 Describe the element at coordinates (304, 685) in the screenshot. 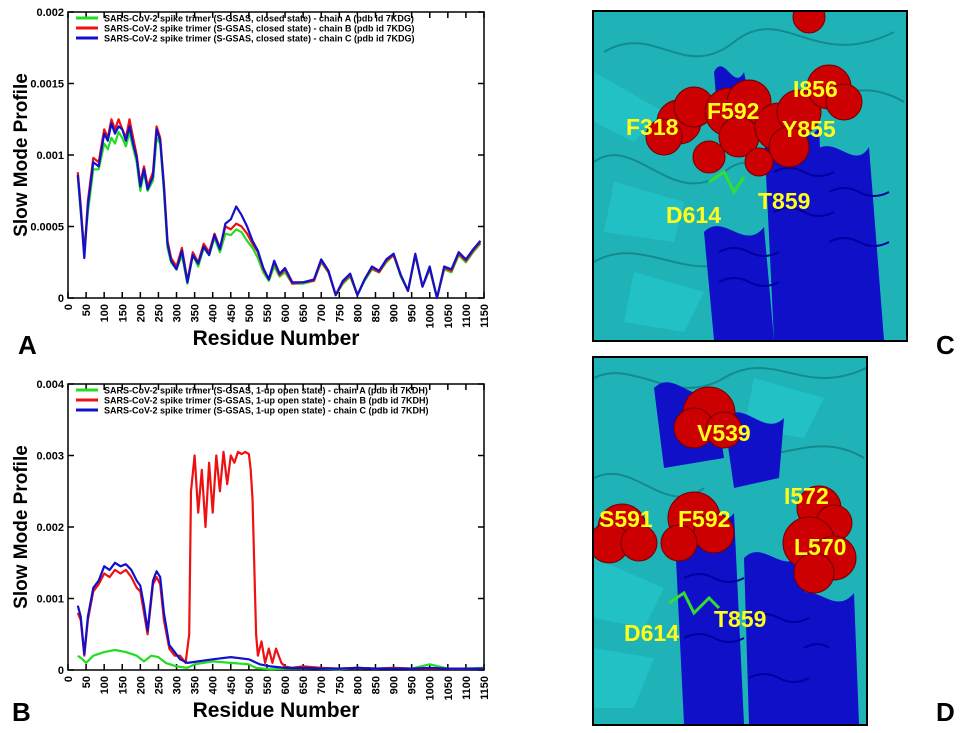

I see `chart-b-xtick-label: 650` at that location.